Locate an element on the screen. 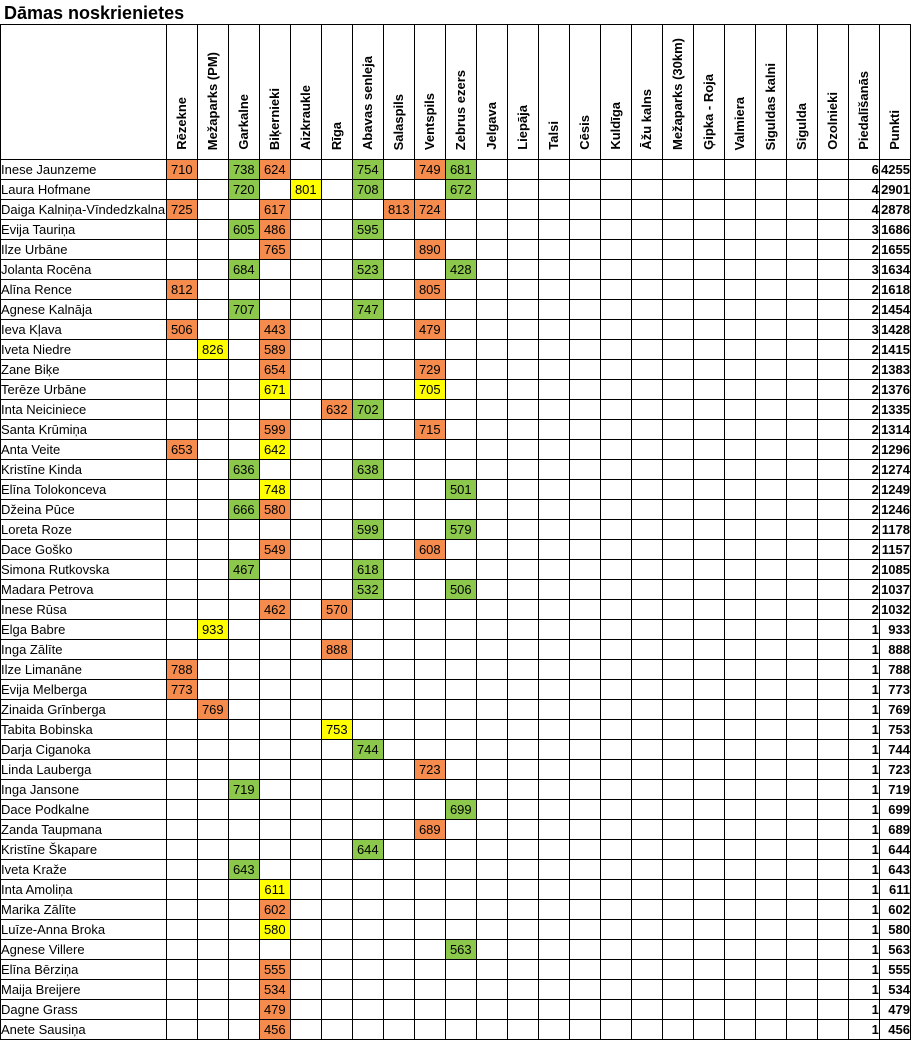  score-cell: 826 is located at coordinates (212, 349).